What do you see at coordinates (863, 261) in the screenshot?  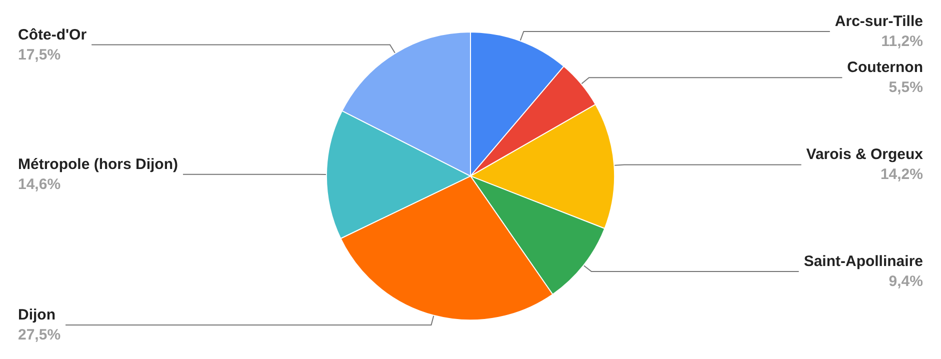 I see `slice-label: Saint-Apollinaire` at bounding box center [863, 261].